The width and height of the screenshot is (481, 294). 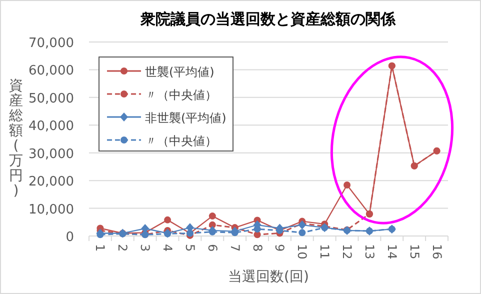 I want to click on y-tick-label: 0, so click(x=70, y=237).